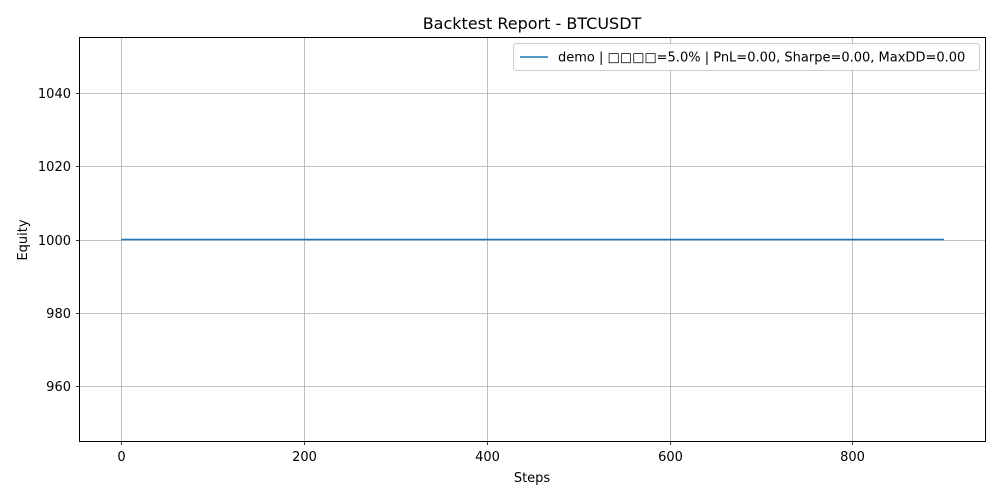  Describe the element at coordinates (532, 478) in the screenshot. I see `x-axis-label: Steps` at that location.